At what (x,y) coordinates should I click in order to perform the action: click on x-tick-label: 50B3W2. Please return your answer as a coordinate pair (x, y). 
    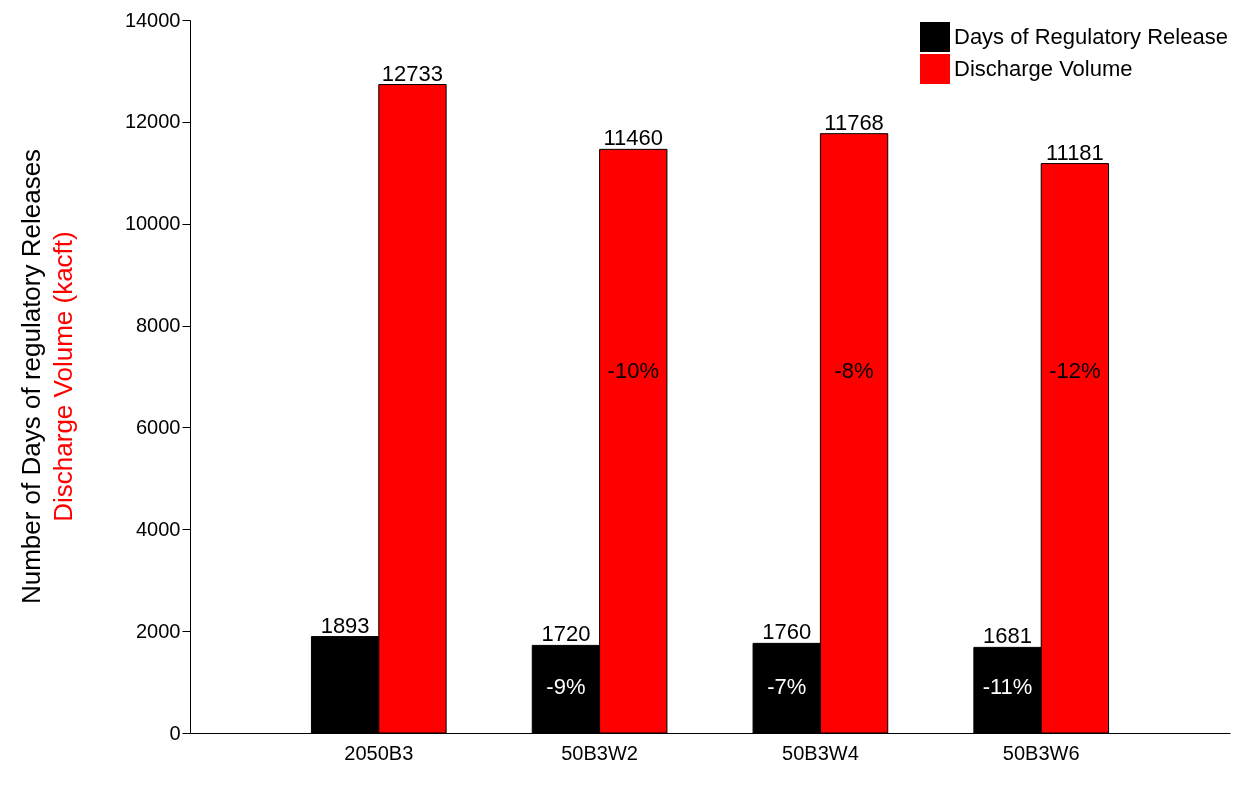
    Looking at the image, I should click on (599, 752).